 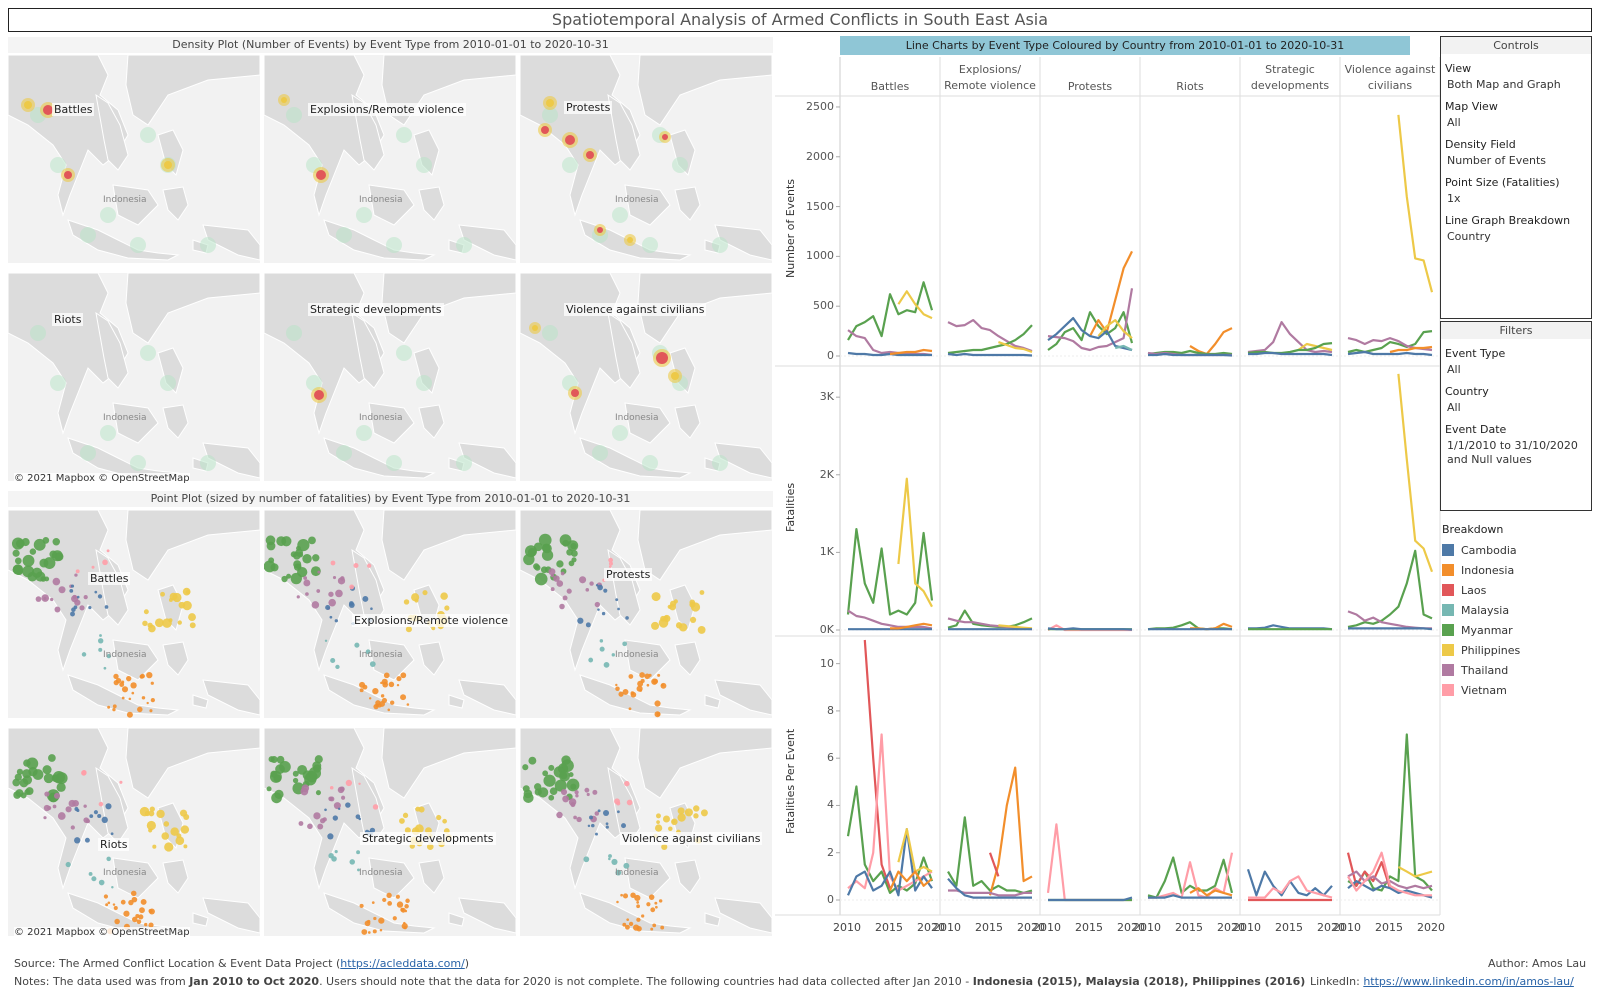 What do you see at coordinates (1497, 160) in the screenshot?
I see `control-value: Number of Events` at bounding box center [1497, 160].